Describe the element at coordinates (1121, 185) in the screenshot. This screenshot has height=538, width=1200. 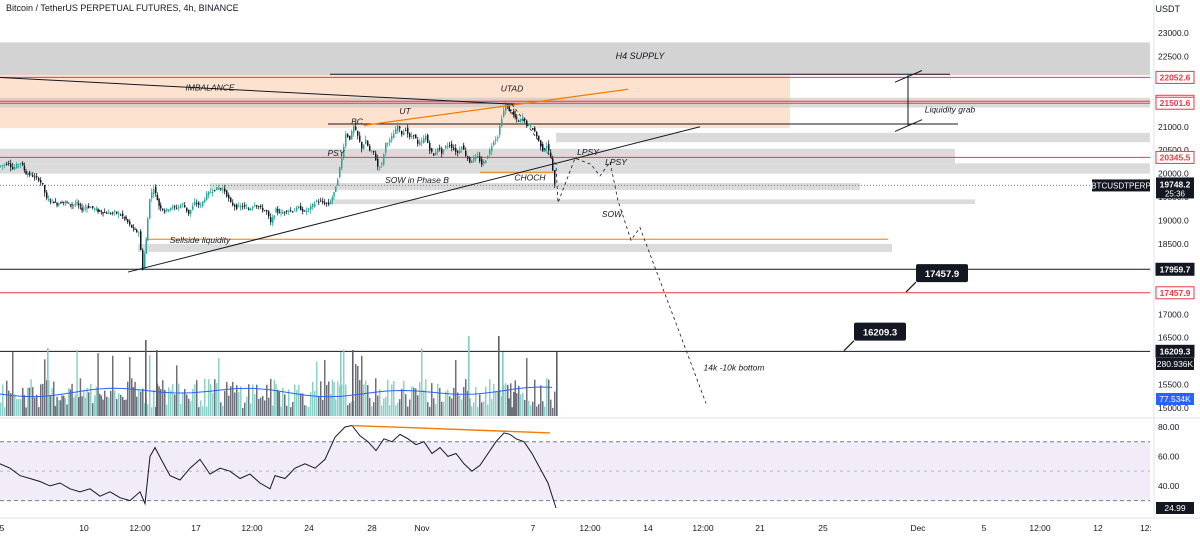
I see `current-symbol: BTCUSDTPERP` at that location.